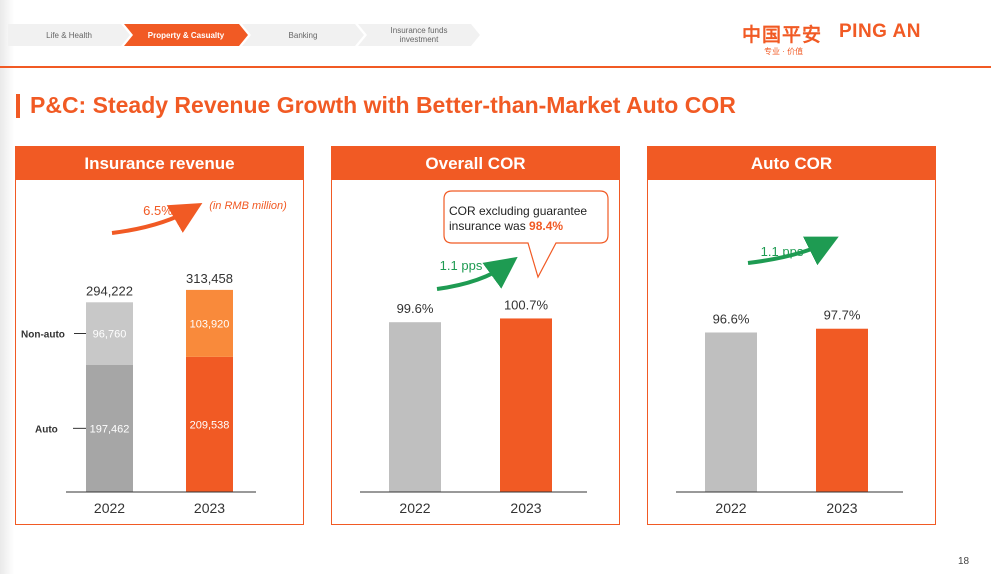  I want to click on cor-value-label-2023: 97.7%, so click(842, 315).